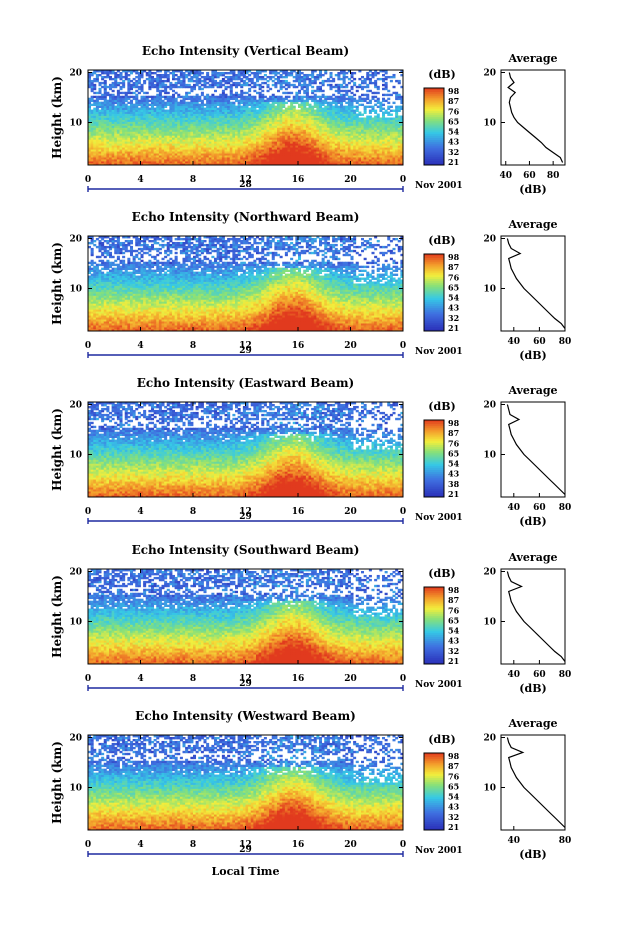 The width and height of the screenshot is (618, 929). Describe the element at coordinates (532, 355) in the screenshot. I see `profile-x-label: (dB)` at that location.